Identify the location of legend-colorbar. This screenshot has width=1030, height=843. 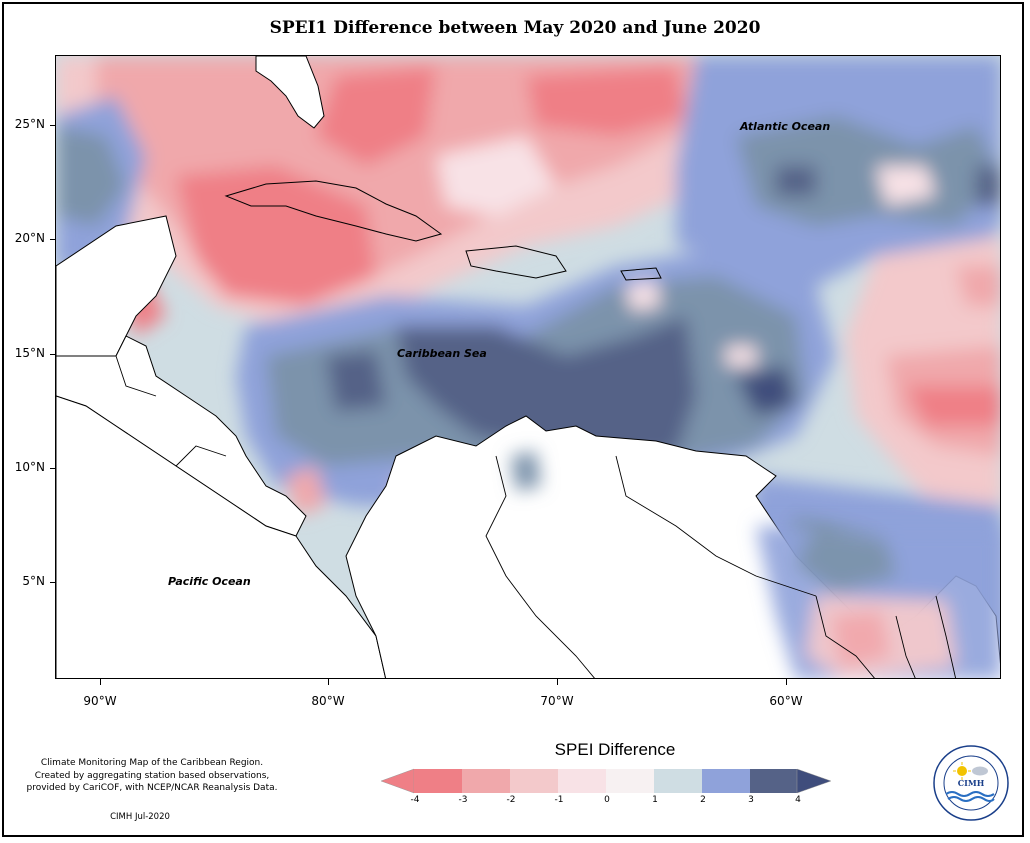
(606, 781).